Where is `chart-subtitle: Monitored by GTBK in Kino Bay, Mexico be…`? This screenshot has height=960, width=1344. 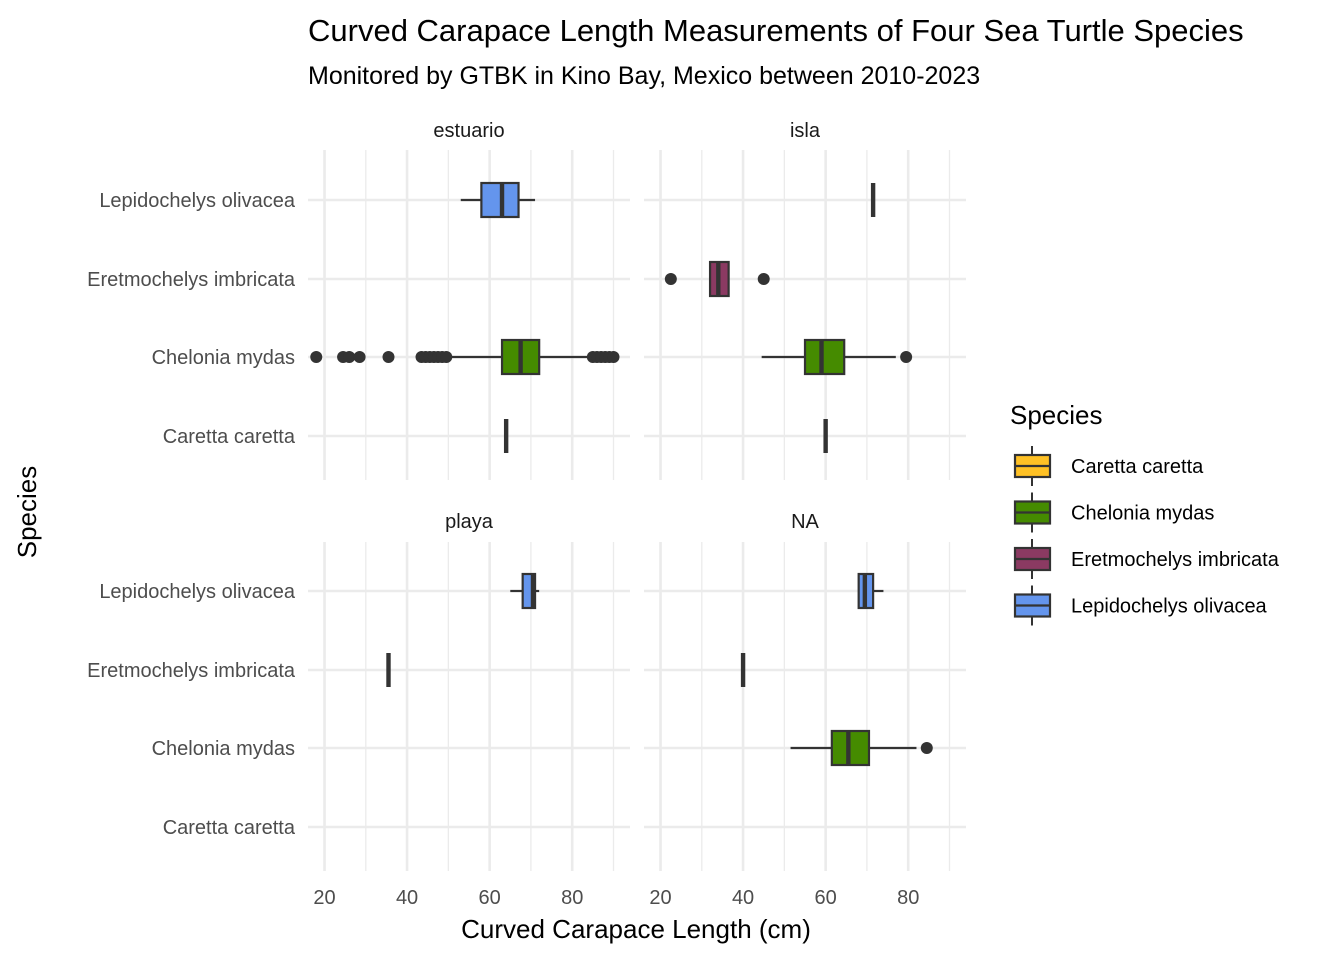 chart-subtitle: Monitored by GTBK in Kino Bay, Mexico be… is located at coordinates (644, 76).